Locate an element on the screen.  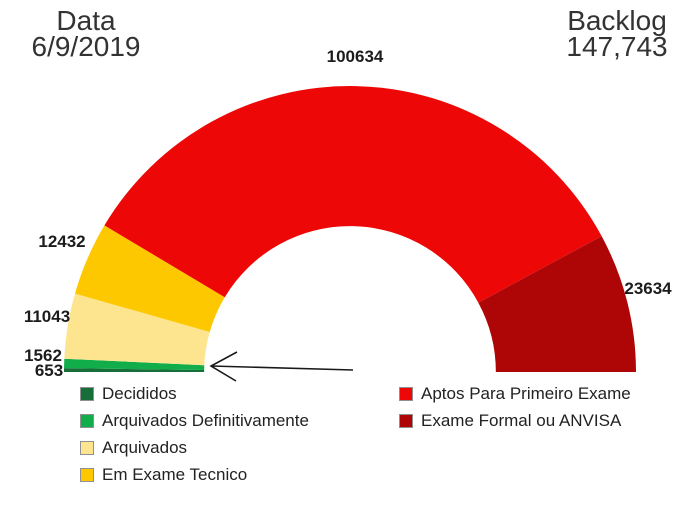
value-label-arquivados-definitivamente: 1562 is located at coordinates (43, 355).